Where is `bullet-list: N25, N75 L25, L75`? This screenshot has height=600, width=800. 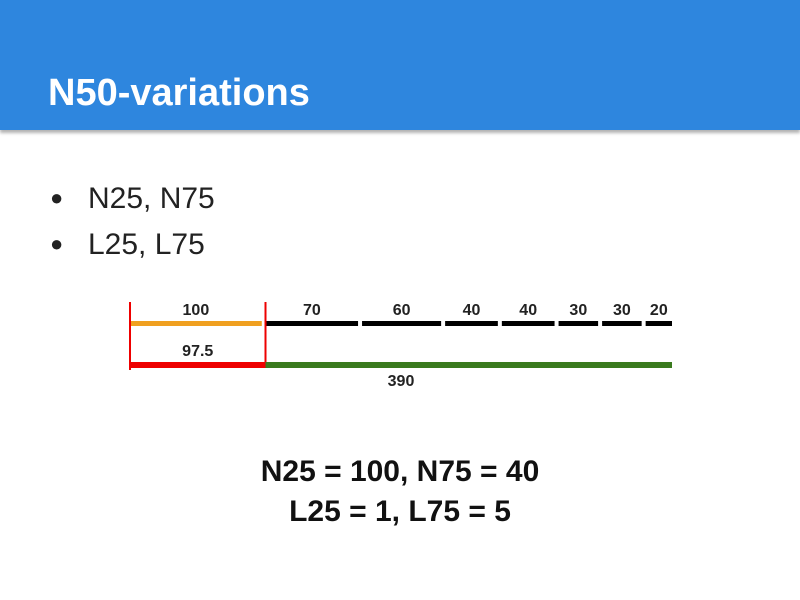 bullet-list: N25, N75 L25, L75 is located at coordinates (132, 224).